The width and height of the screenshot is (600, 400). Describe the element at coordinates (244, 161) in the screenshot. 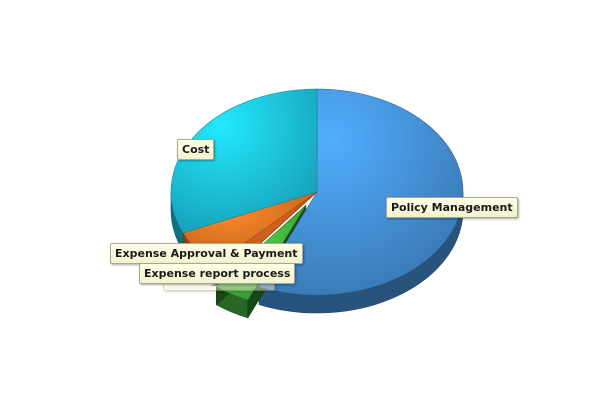

I see `pie-slice-cost` at that location.